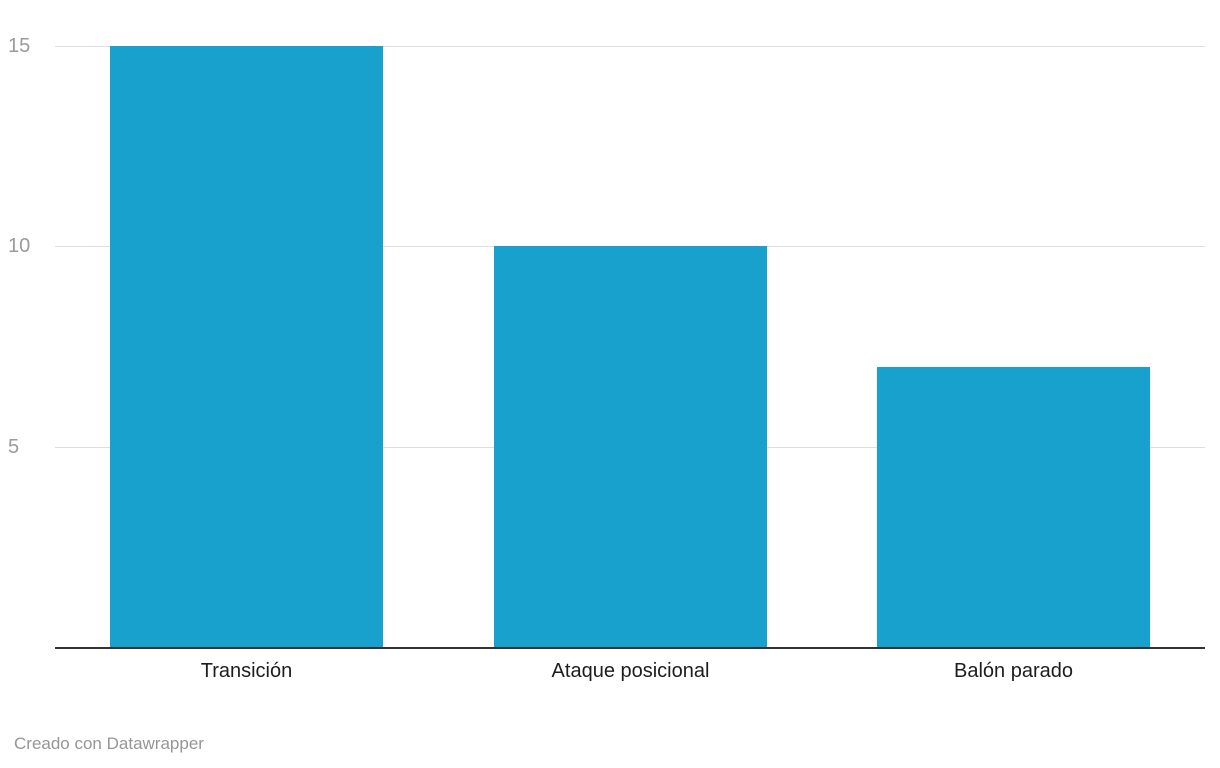 Image resolution: width=1220 pixels, height=768 pixels. What do you see at coordinates (14, 446) in the screenshot?
I see `y-axis-tick-label: 5` at bounding box center [14, 446].